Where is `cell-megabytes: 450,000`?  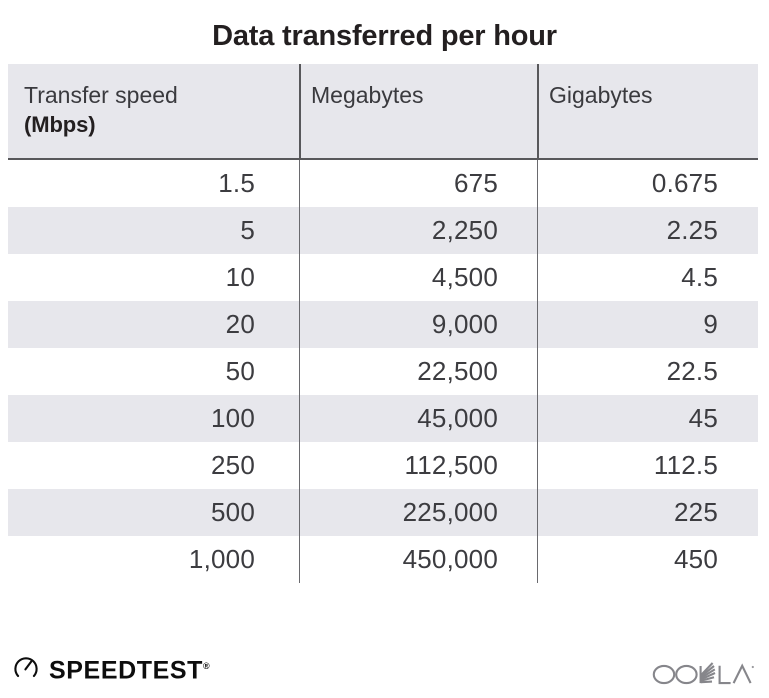 cell-megabytes: 450,000 is located at coordinates (450, 559).